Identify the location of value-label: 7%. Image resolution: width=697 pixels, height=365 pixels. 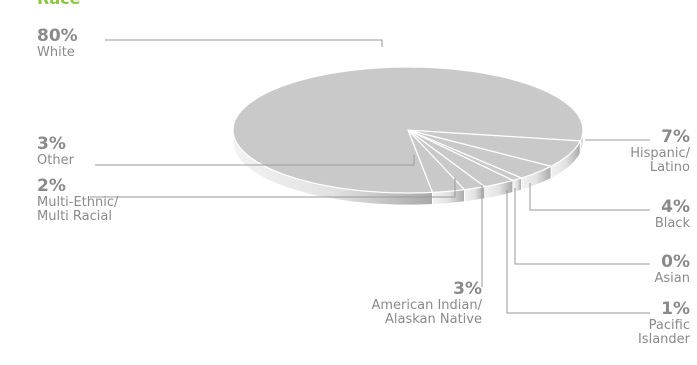
(675, 137).